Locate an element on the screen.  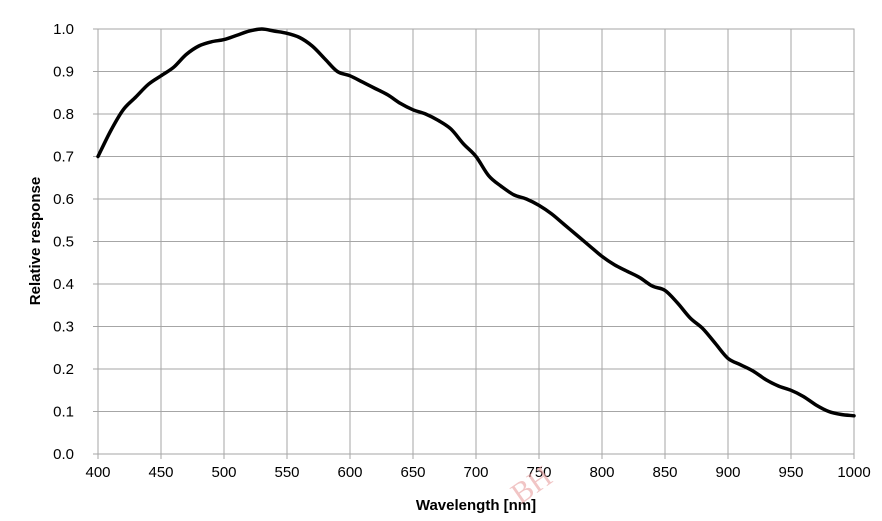
y-tick-label: 0.5 is located at coordinates (63, 242).